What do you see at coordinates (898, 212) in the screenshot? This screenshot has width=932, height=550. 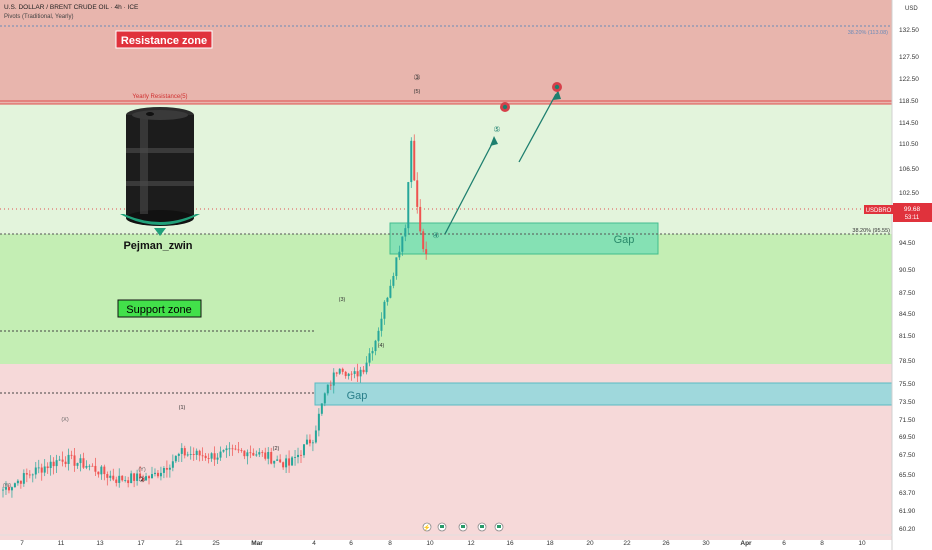 I see `price-label-box: USDBRO 99.68 53:11` at bounding box center [898, 212].